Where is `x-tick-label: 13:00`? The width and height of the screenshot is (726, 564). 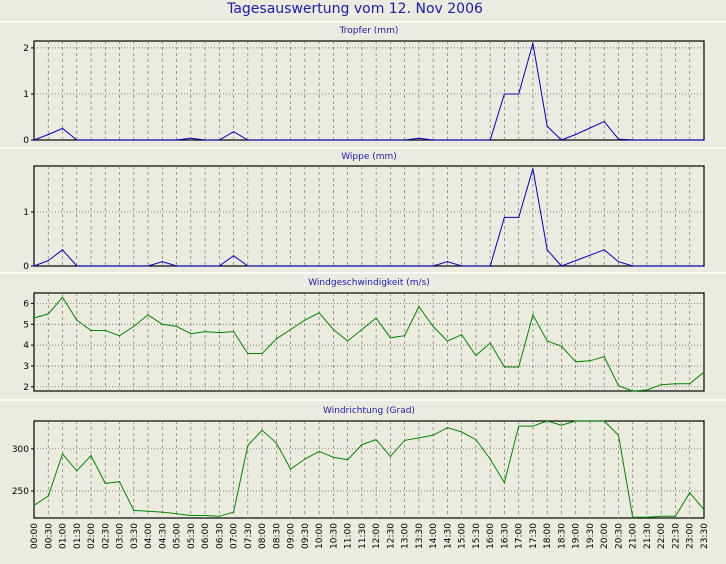 x-tick-label: 13:00 is located at coordinates (406, 536).